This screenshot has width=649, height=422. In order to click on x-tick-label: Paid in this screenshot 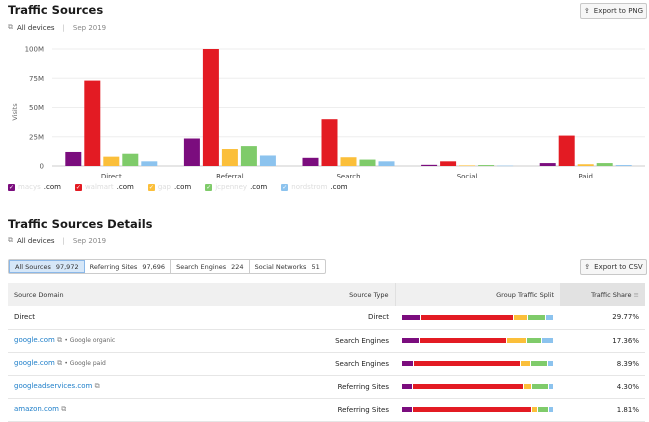, I will do `click(585, 175)`.